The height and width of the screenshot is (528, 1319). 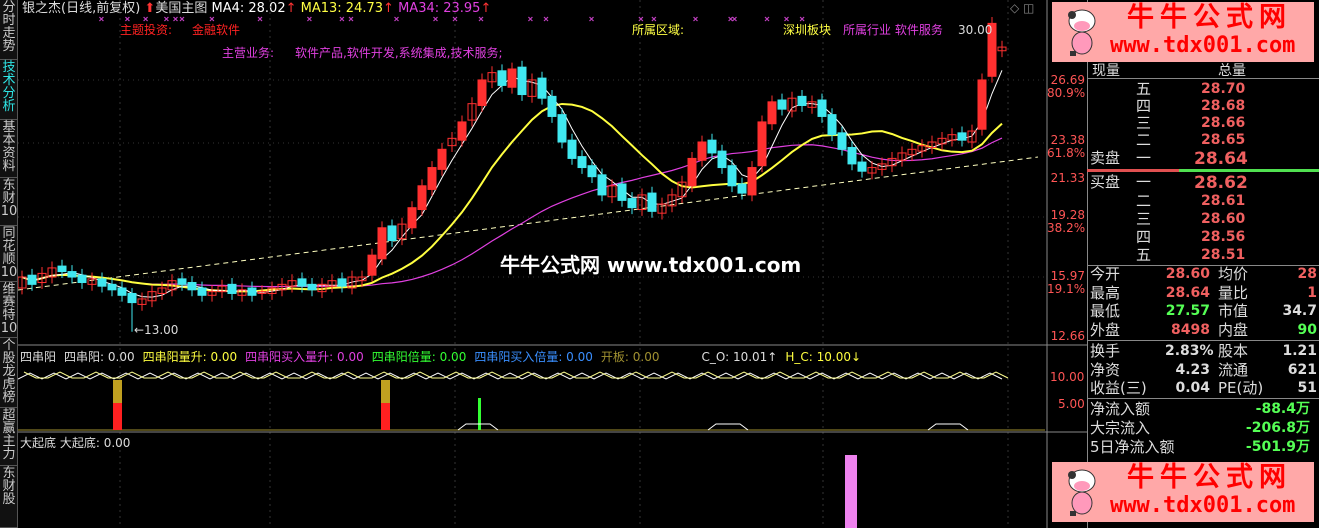 What do you see at coordinates (1144, 237) in the screenshot?
I see `buy-level: 四` at bounding box center [1144, 237].